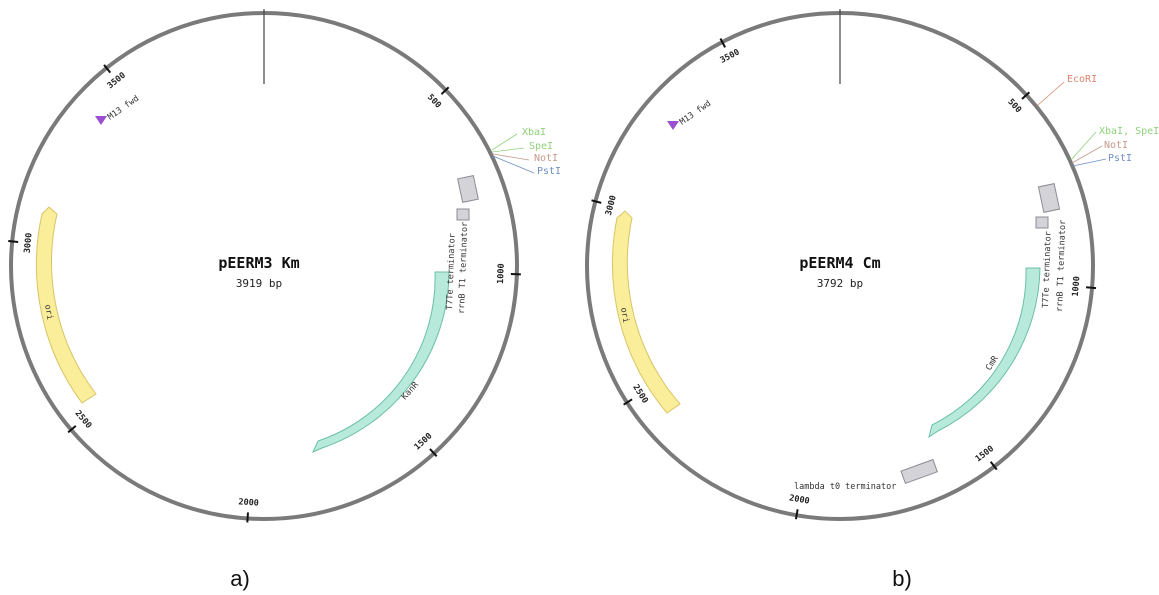 The width and height of the screenshot is (1159, 595). What do you see at coordinates (381, 362) in the screenshot?
I see `kanr-feature` at bounding box center [381, 362].